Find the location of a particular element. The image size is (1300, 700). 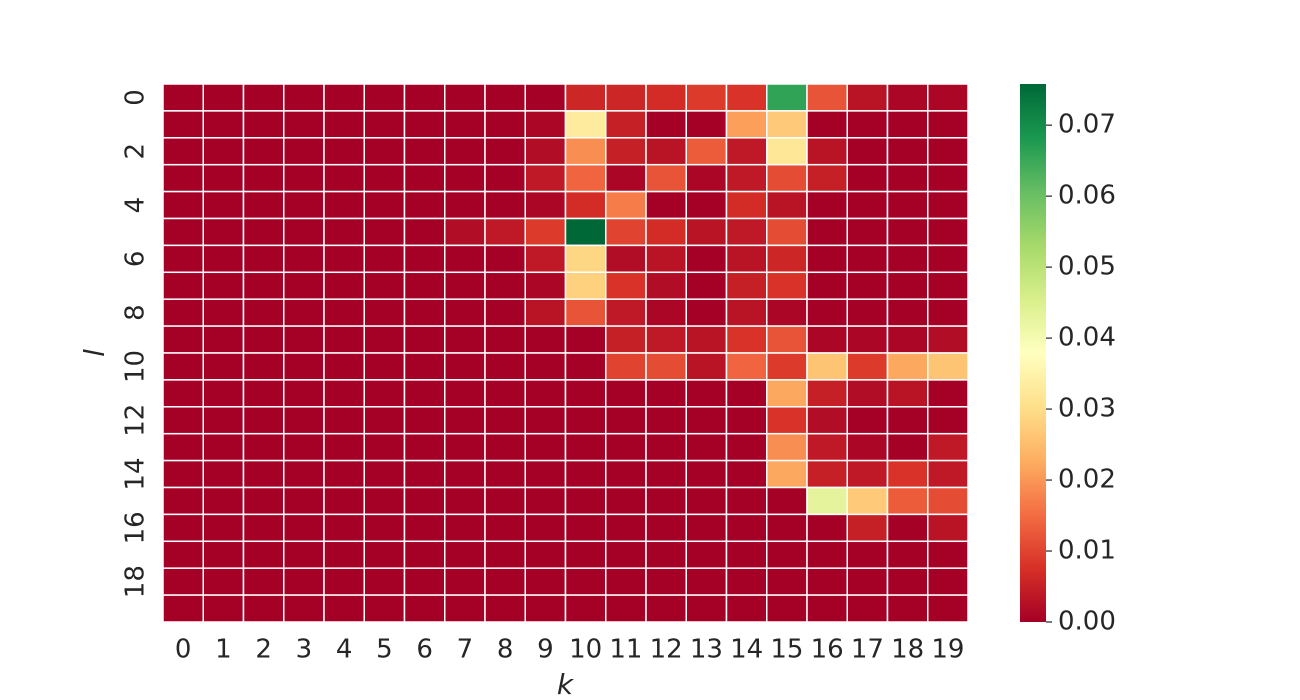

x-tick-label: 17 is located at coordinates (867, 650).